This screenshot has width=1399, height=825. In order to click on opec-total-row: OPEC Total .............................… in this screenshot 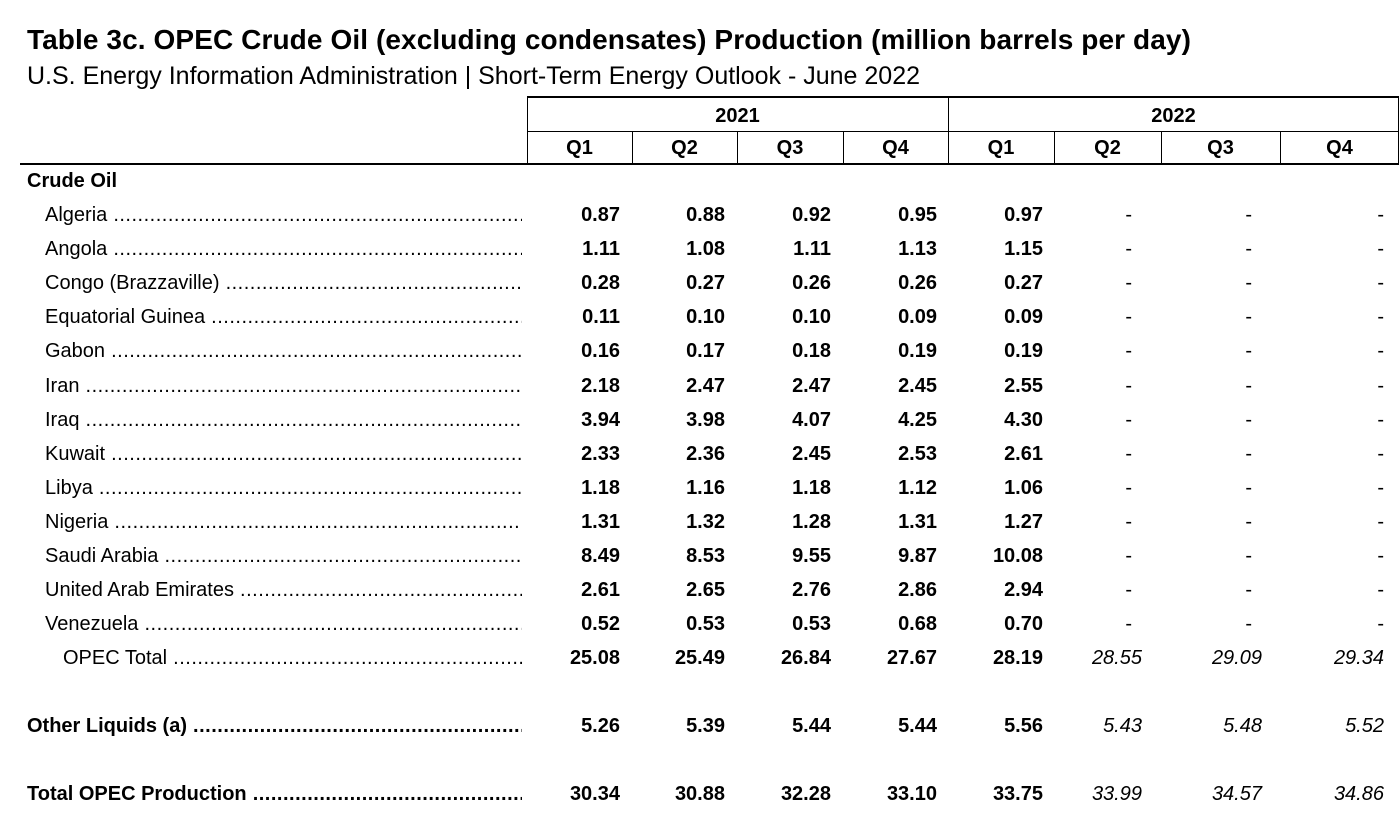, I will do `click(699, 658)`.